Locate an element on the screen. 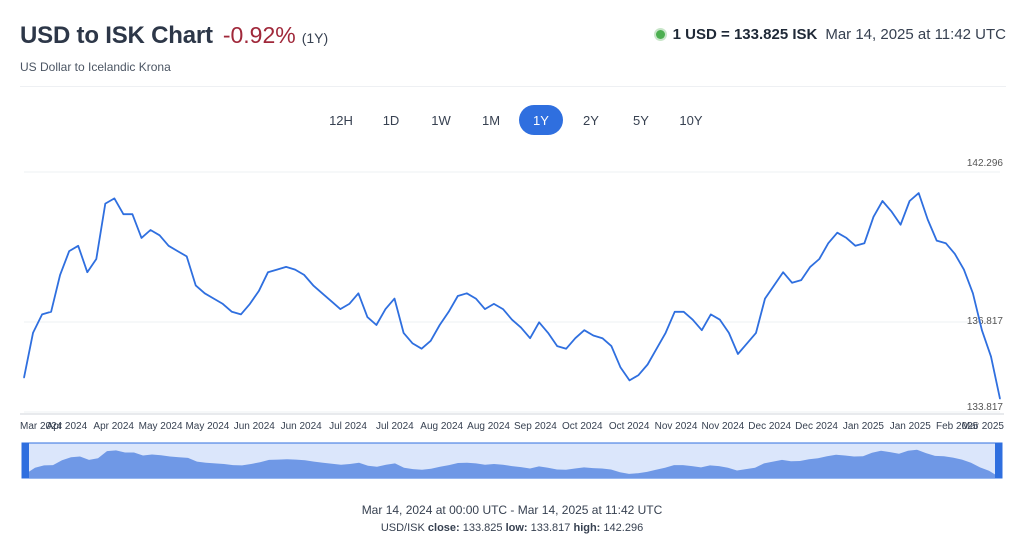 This screenshot has height=542, width=1024. range-button-1w: 1W is located at coordinates (441, 120).